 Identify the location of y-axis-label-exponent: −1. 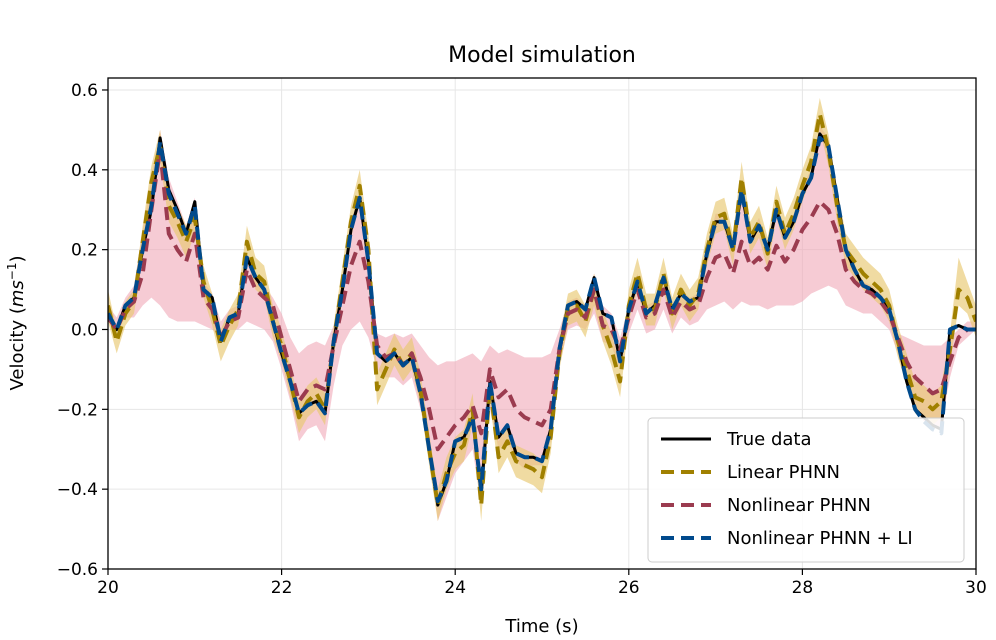
(12, 272).